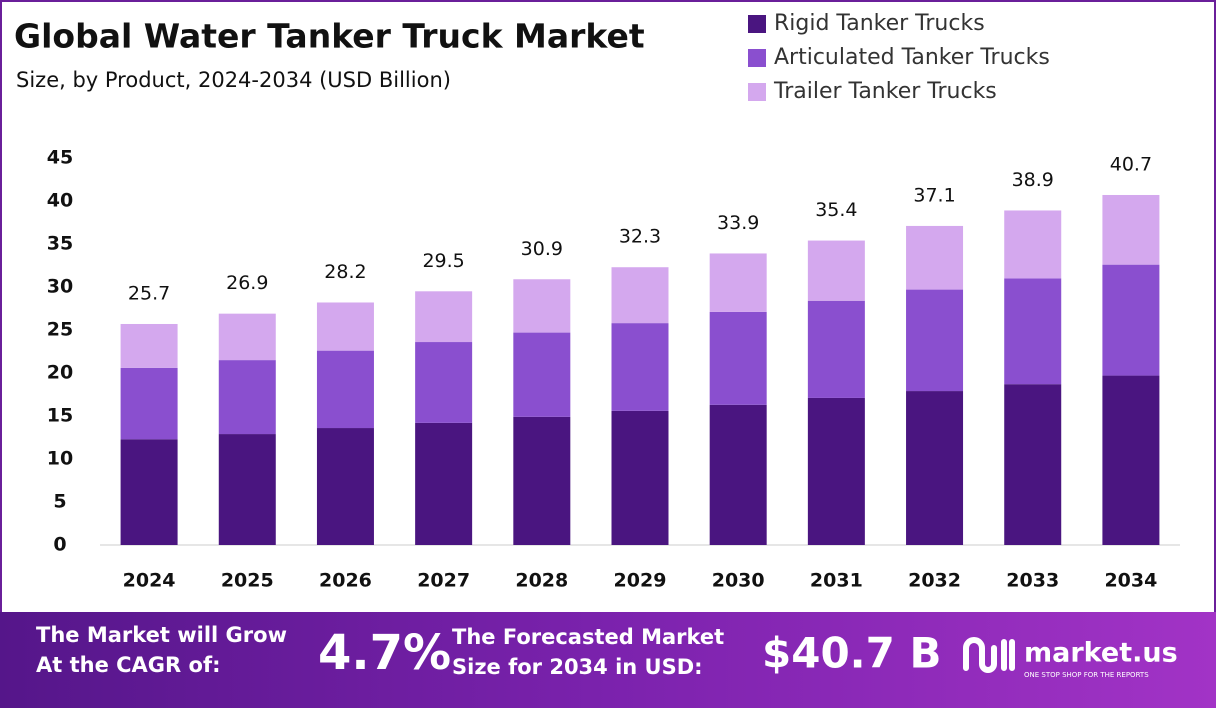 Image resolution: width=1216 pixels, height=708 pixels. I want to click on y-tick-label: 5, so click(59, 502).